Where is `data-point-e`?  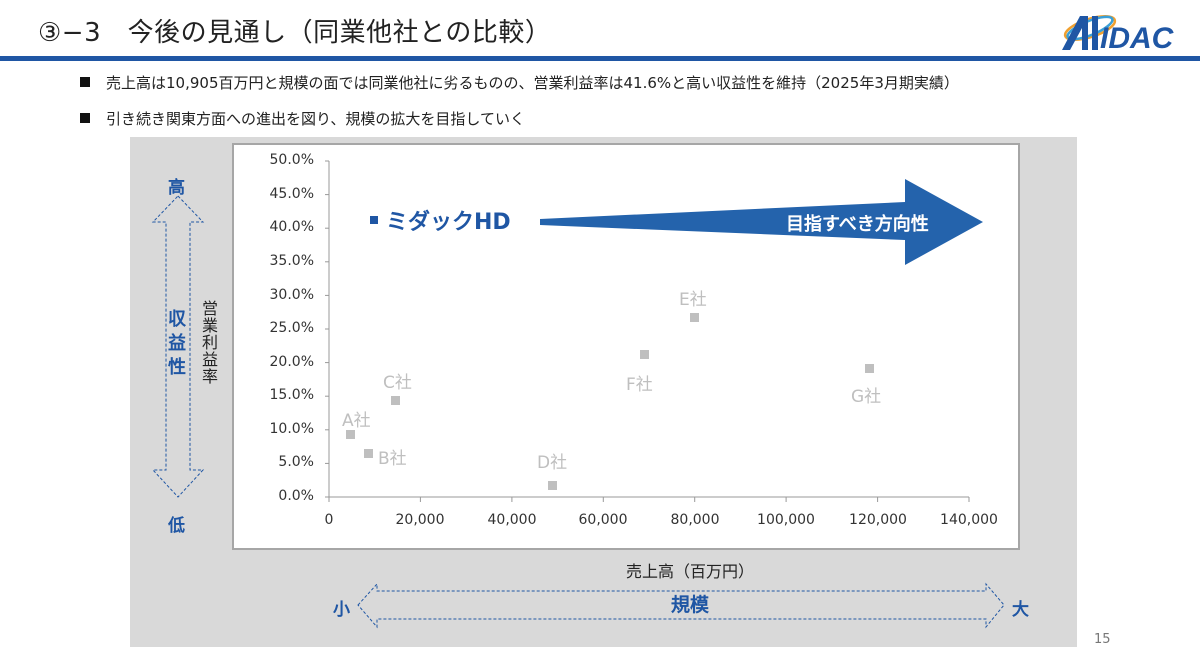 data-point-e is located at coordinates (694, 317).